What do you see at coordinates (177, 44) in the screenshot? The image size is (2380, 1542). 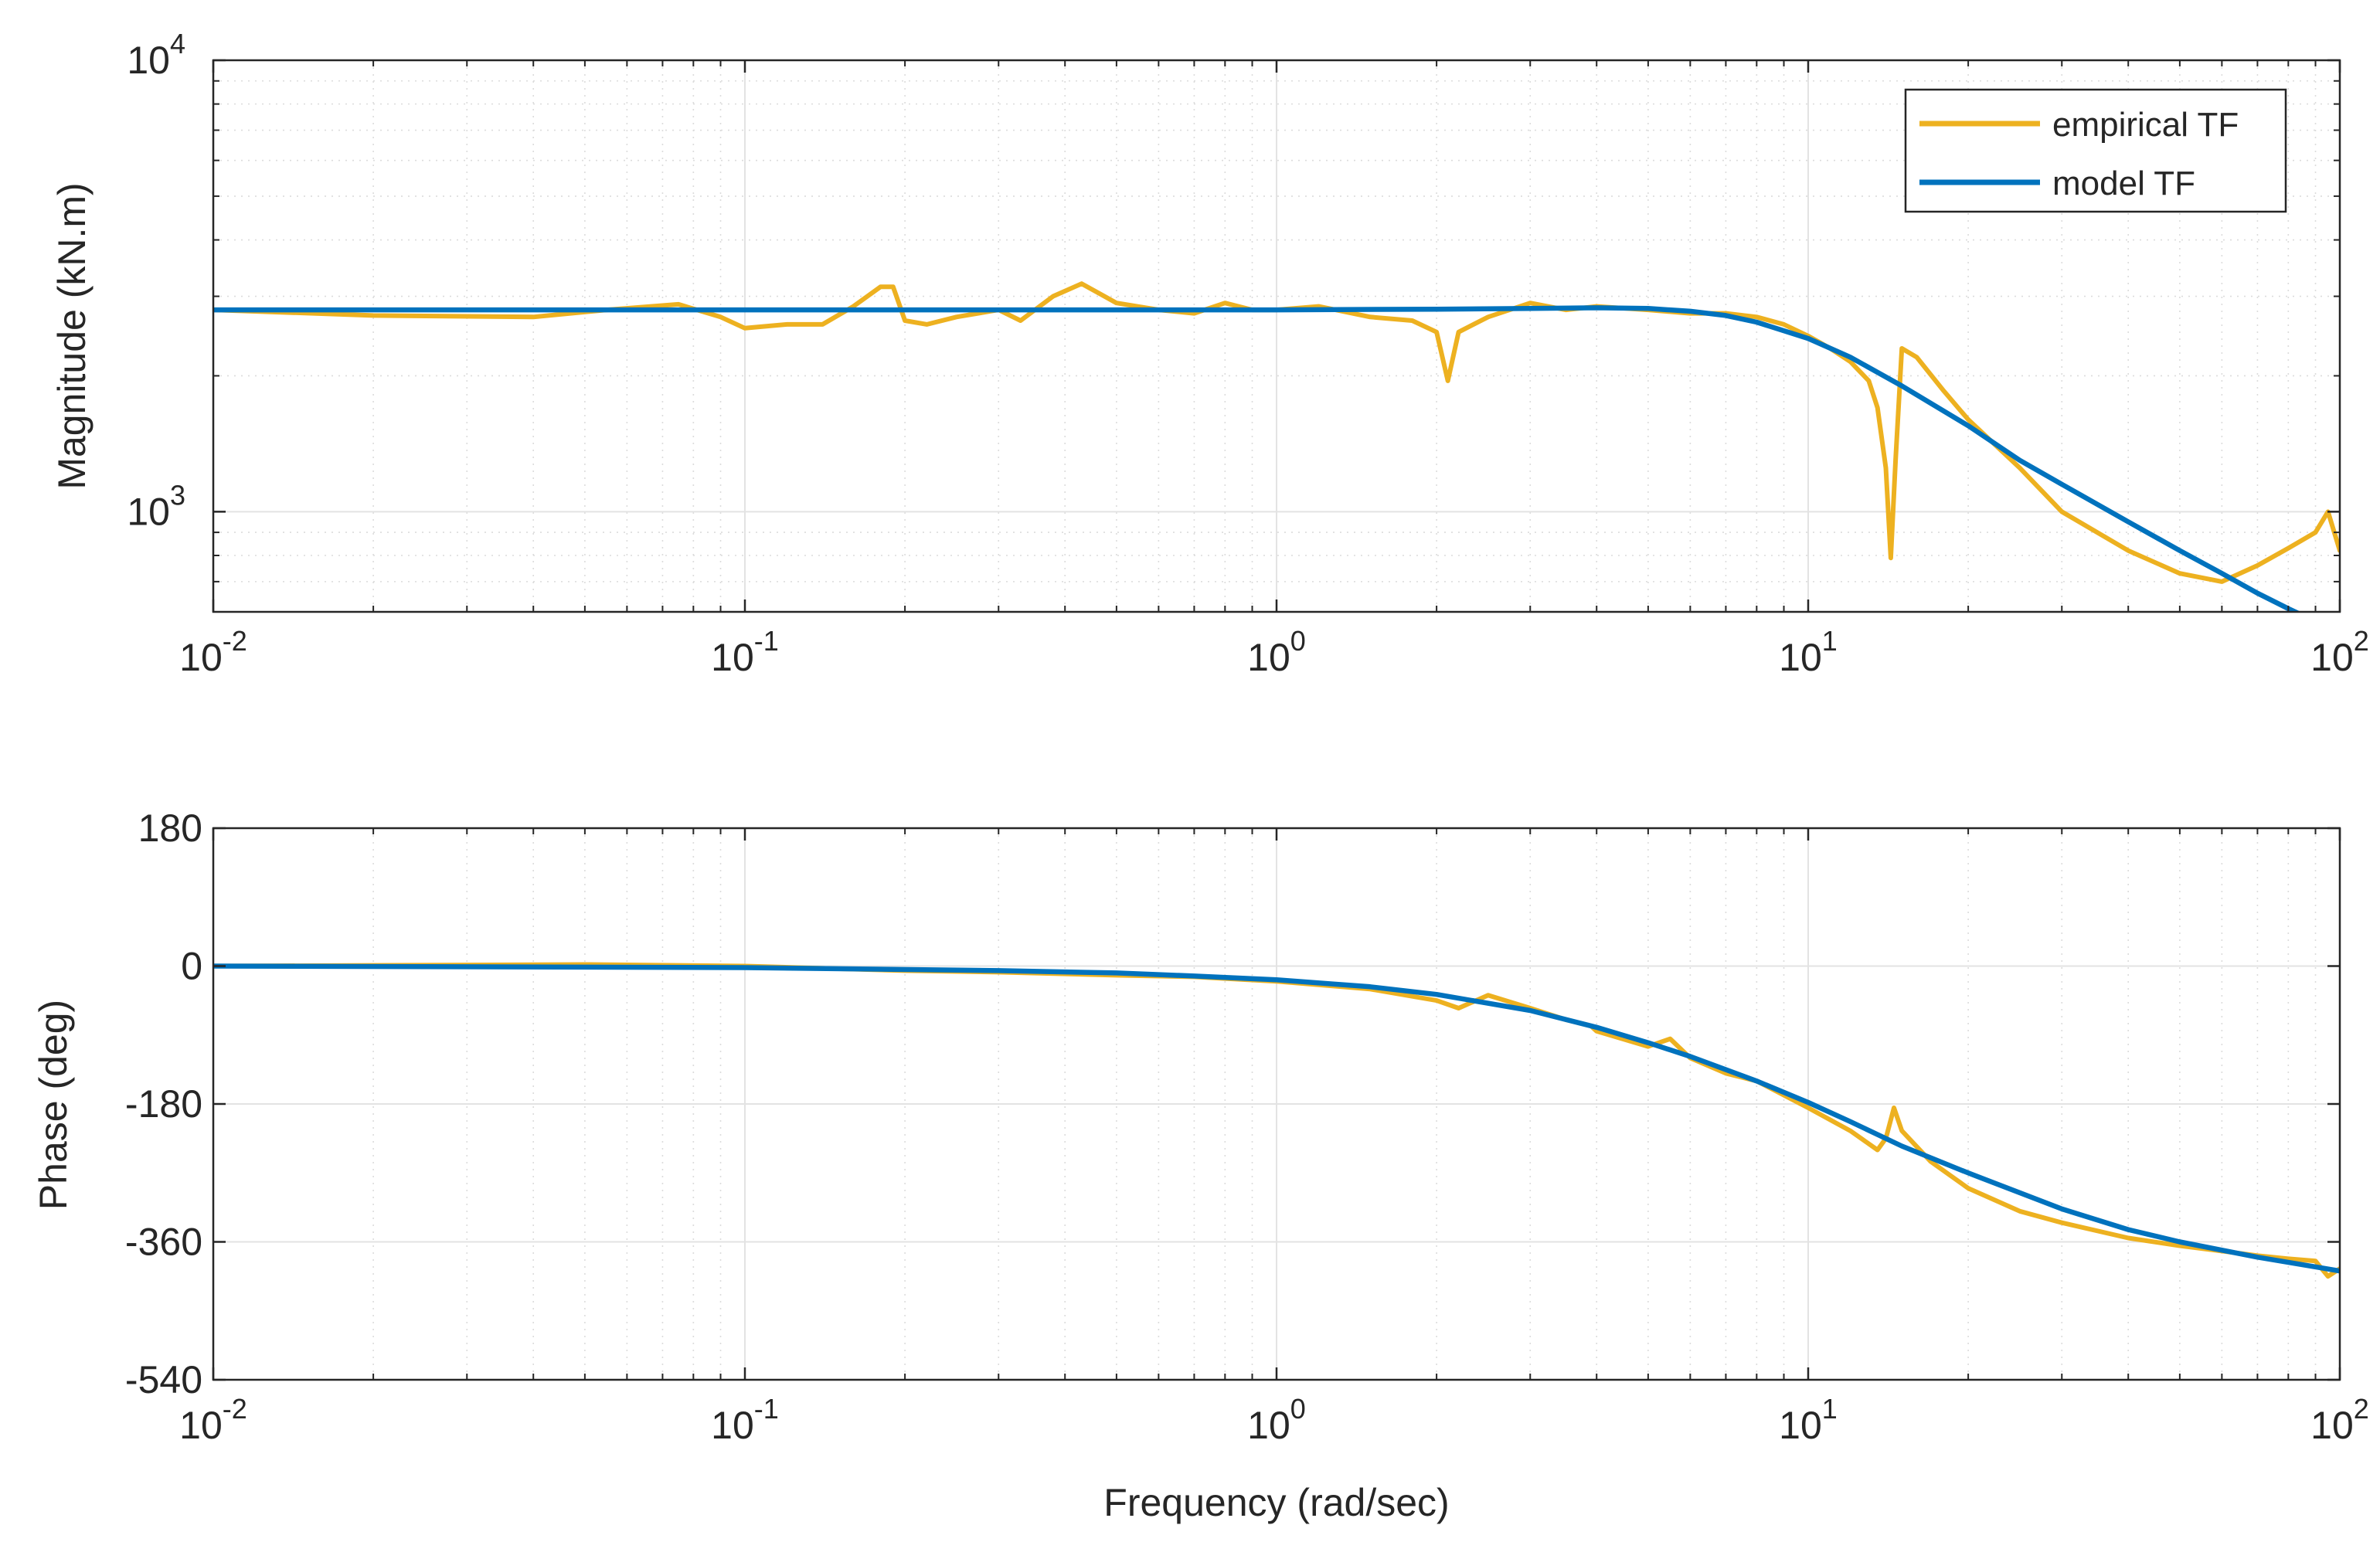 I see `y-tick-exponent: 4` at bounding box center [177, 44].